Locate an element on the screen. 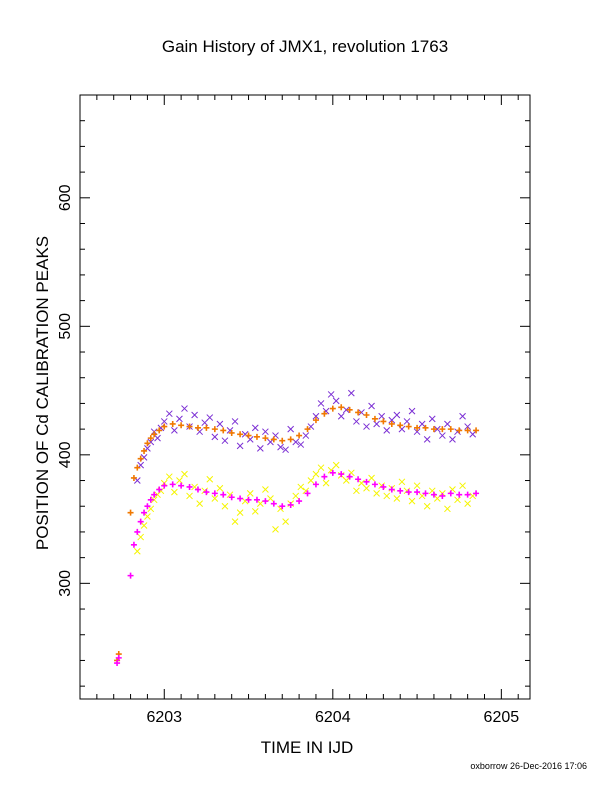 The height and width of the screenshot is (792, 612). y-tick-label: 400 is located at coordinates (65, 454).